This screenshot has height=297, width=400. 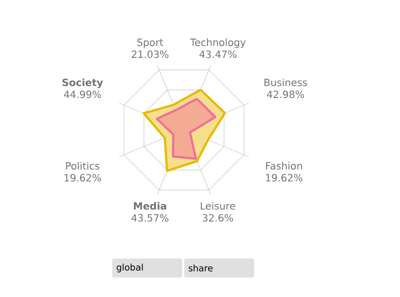 What do you see at coordinates (129, 268) in the screenshot?
I see `text: global` at bounding box center [129, 268].